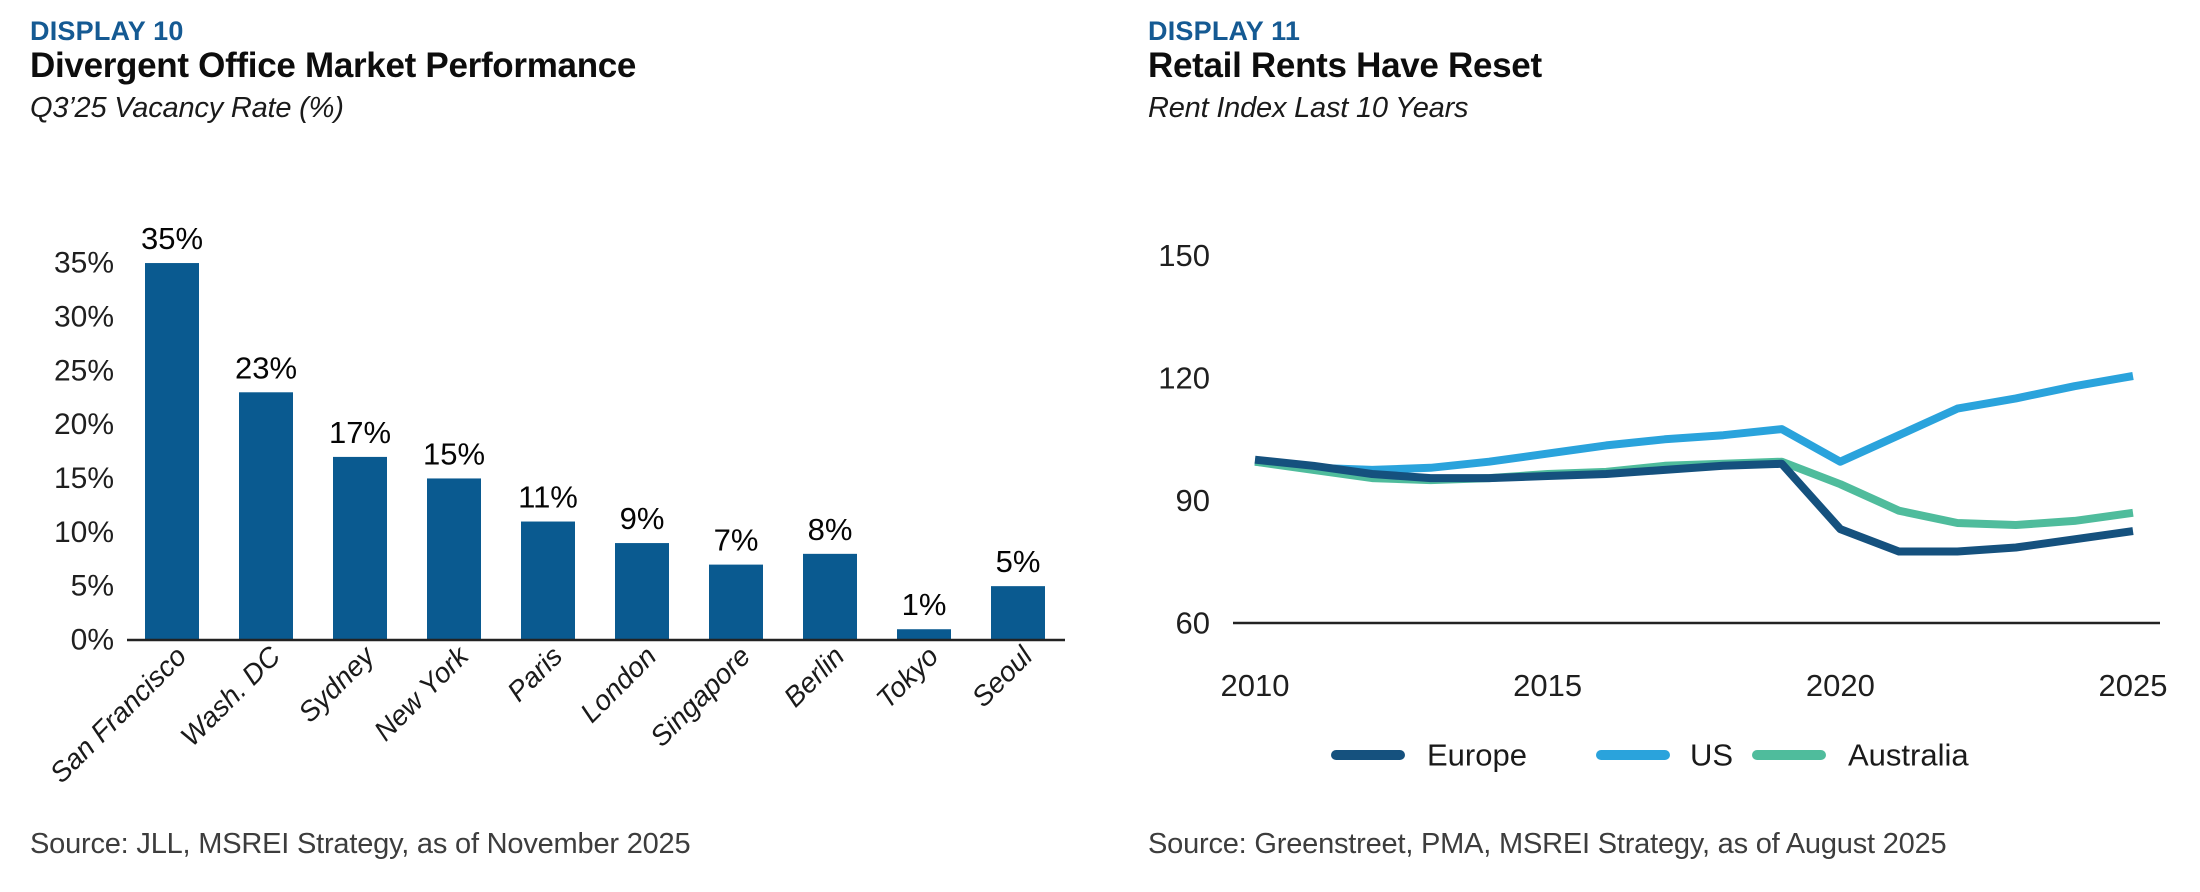  Describe the element at coordinates (360, 548) in the screenshot. I see `bar-sydney` at that location.